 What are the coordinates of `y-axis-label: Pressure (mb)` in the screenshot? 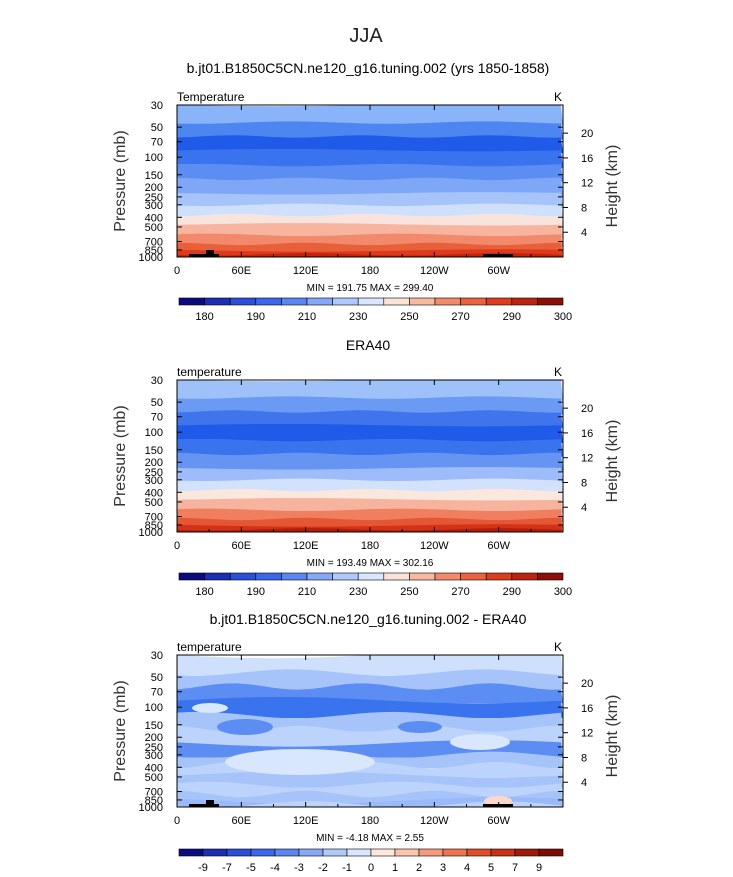 It's located at (120, 455).